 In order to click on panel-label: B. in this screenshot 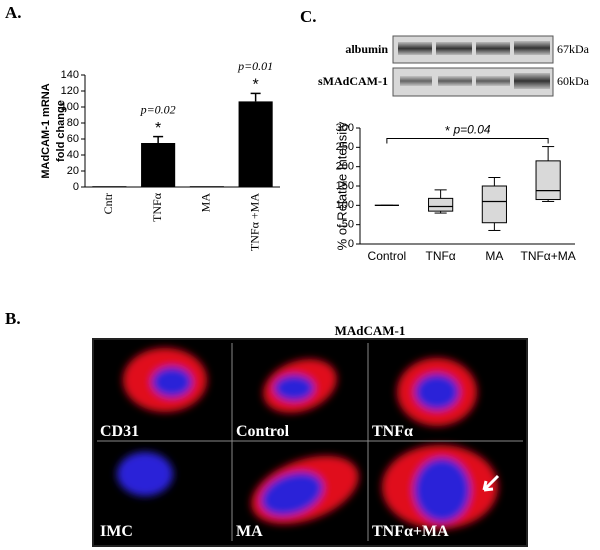, I will do `click(13, 318)`.